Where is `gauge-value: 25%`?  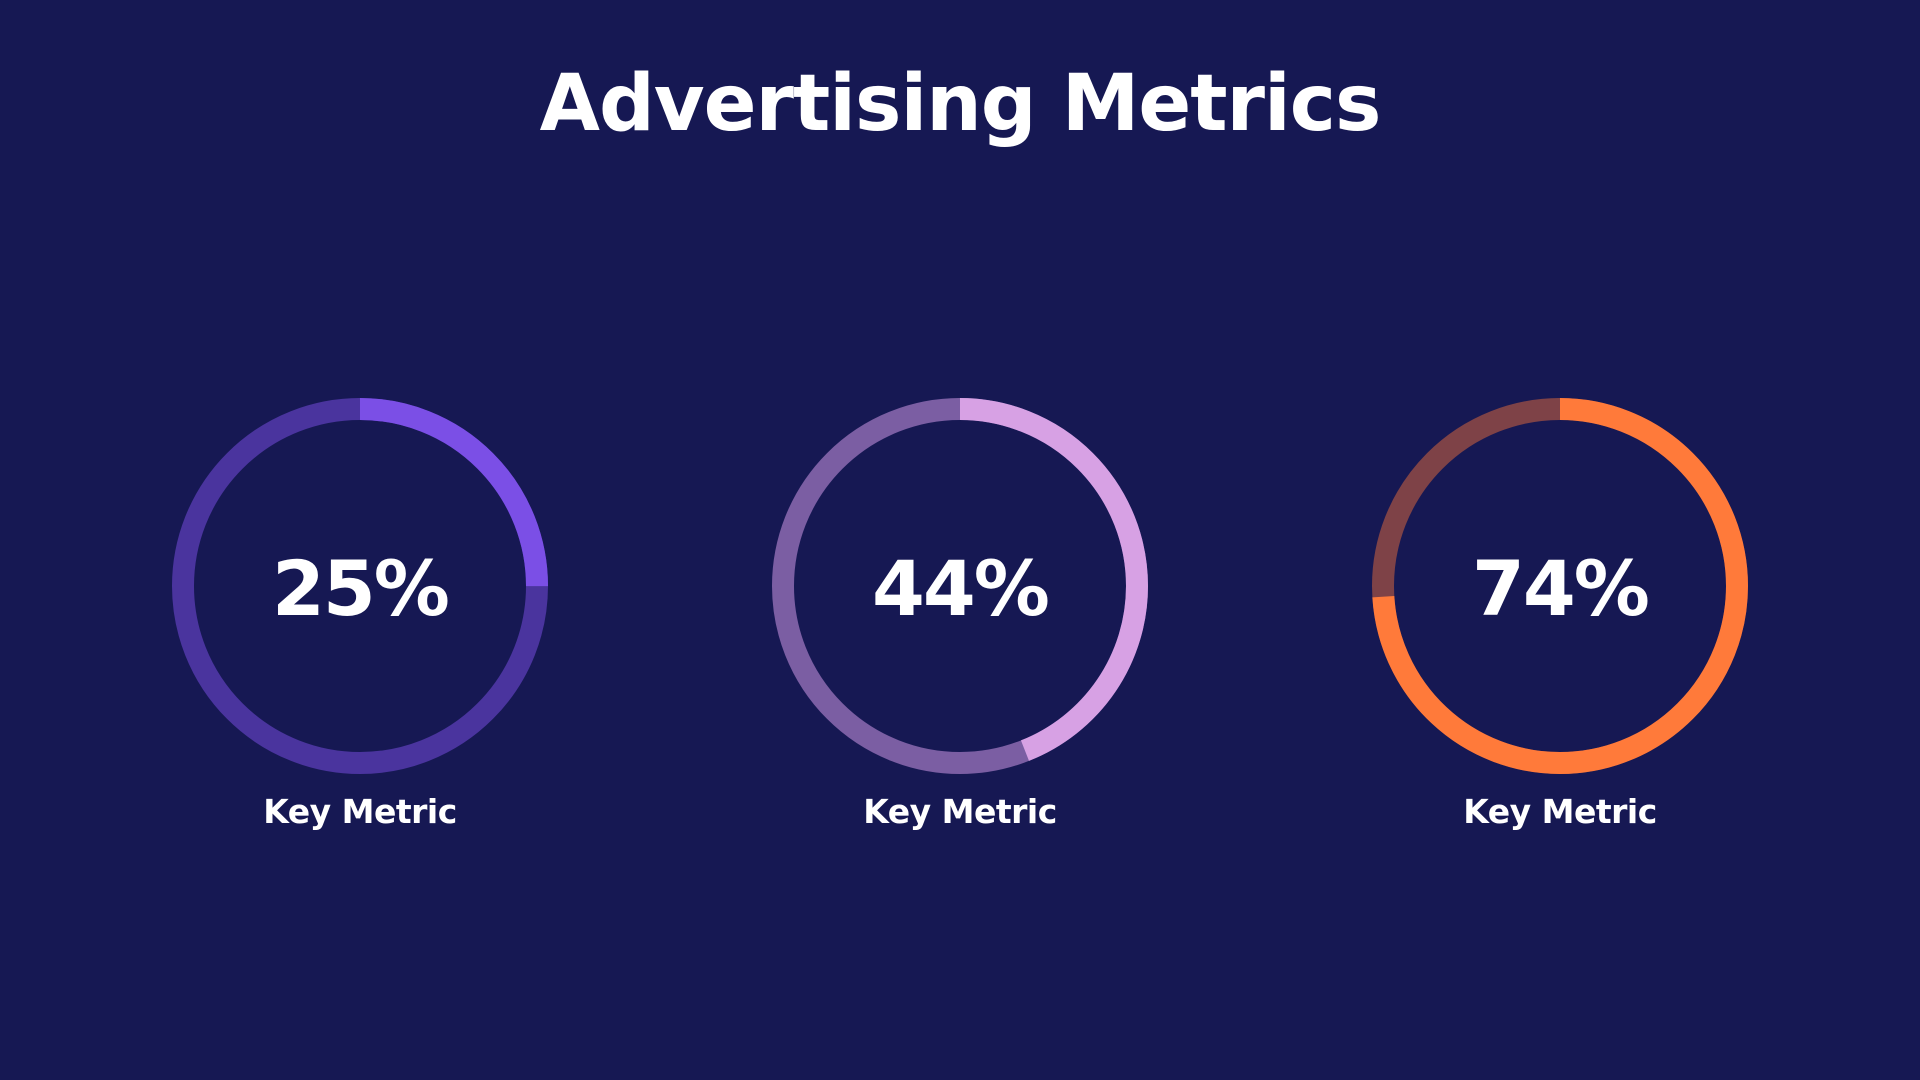
gauge-value: 25% is located at coordinates (361, 588).